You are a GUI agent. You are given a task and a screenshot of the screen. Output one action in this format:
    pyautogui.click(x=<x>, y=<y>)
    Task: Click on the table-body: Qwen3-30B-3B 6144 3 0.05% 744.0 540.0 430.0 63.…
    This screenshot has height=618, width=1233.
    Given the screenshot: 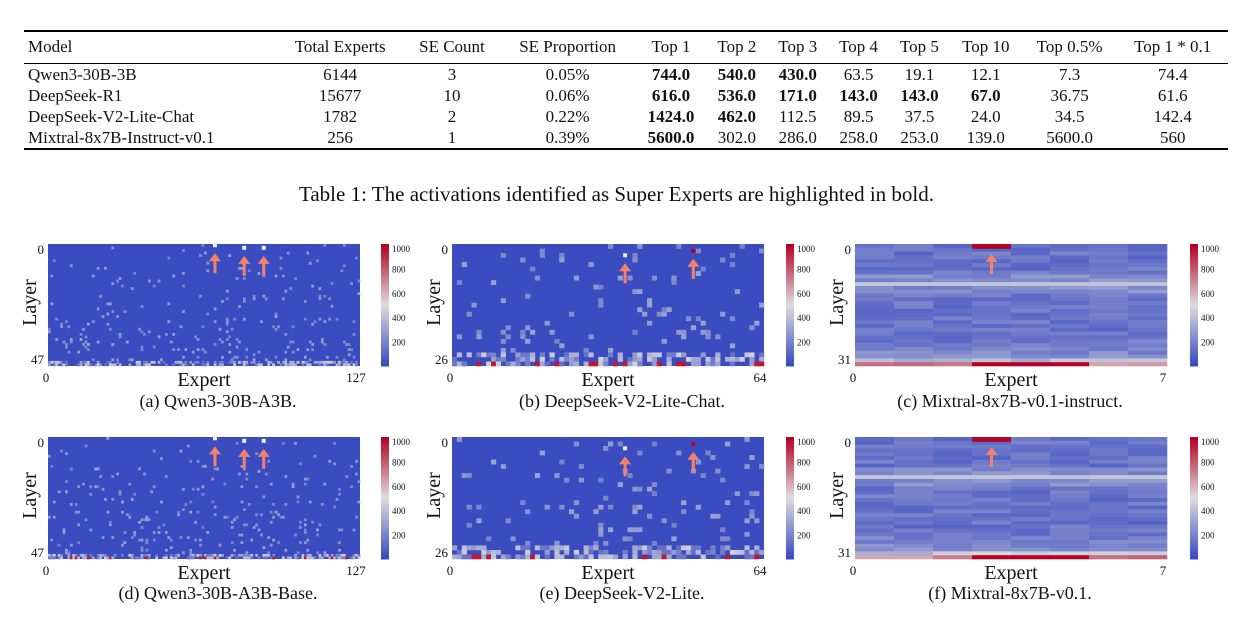 What is the action you would take?
    pyautogui.click(x=626, y=106)
    